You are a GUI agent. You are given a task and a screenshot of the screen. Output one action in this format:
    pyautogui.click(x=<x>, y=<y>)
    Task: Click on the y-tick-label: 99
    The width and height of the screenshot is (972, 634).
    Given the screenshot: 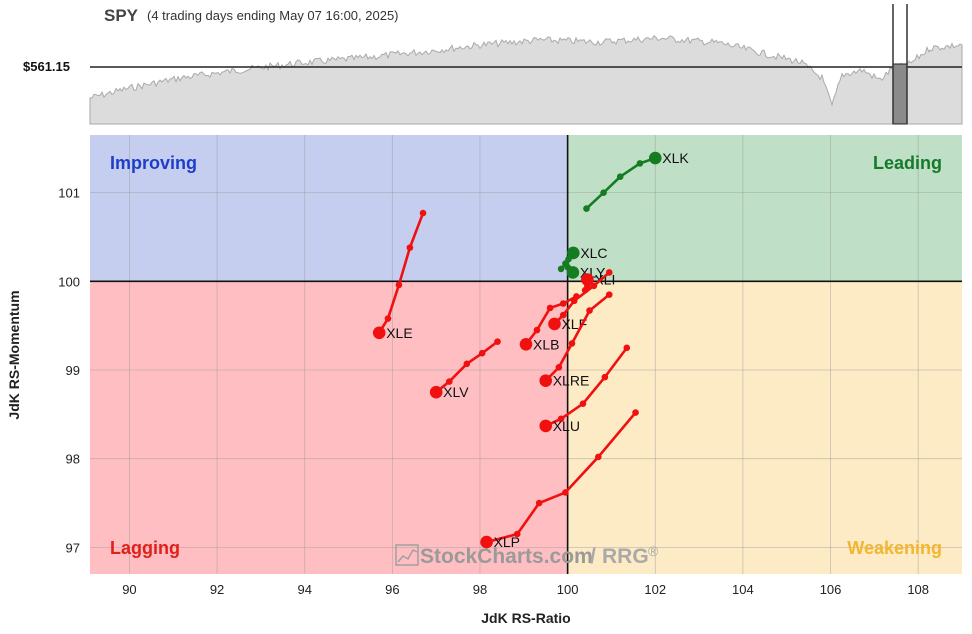 What is the action you would take?
    pyautogui.click(x=73, y=370)
    